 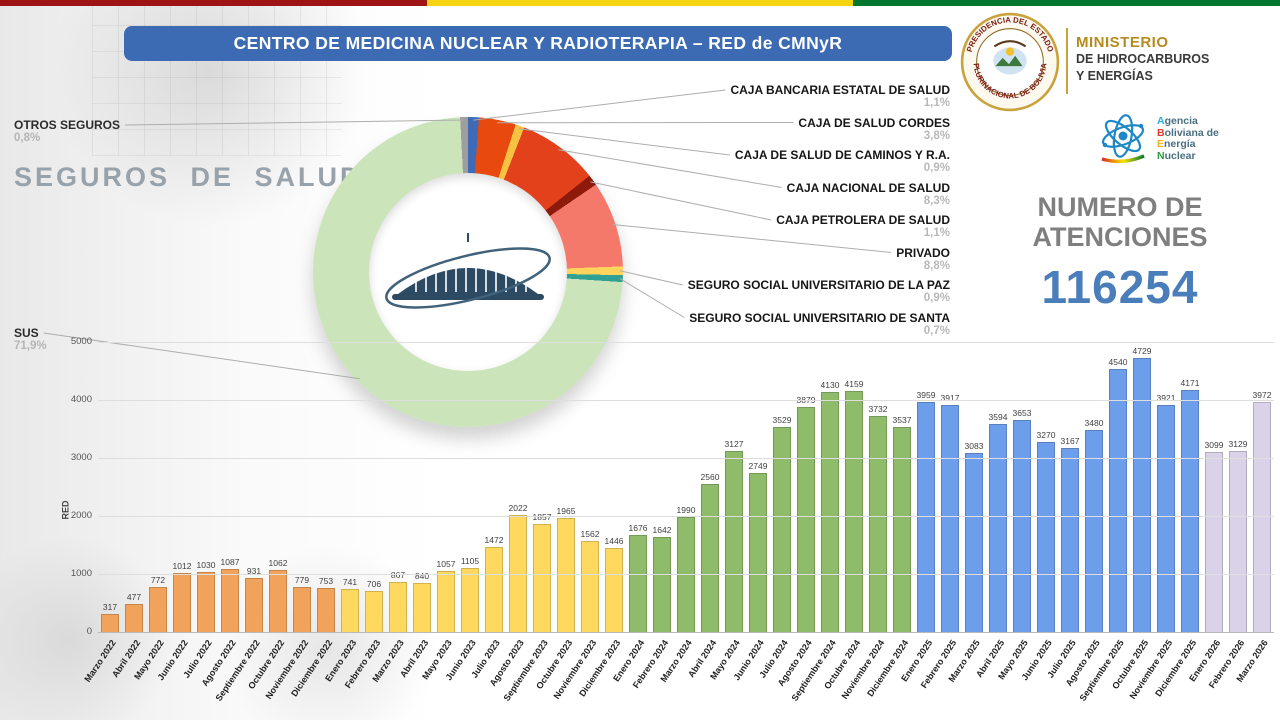 I want to click on bar-slot: 2022, so click(x=518, y=487).